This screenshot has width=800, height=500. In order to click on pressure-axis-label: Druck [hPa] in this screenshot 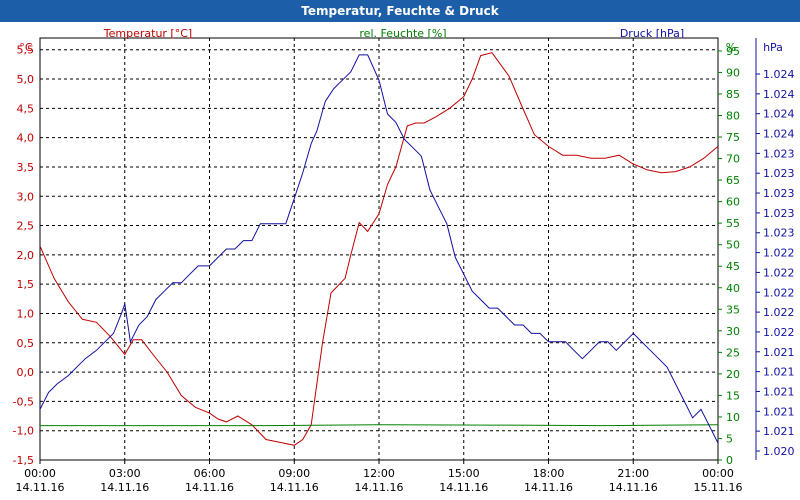, I will do `click(652, 33)`.